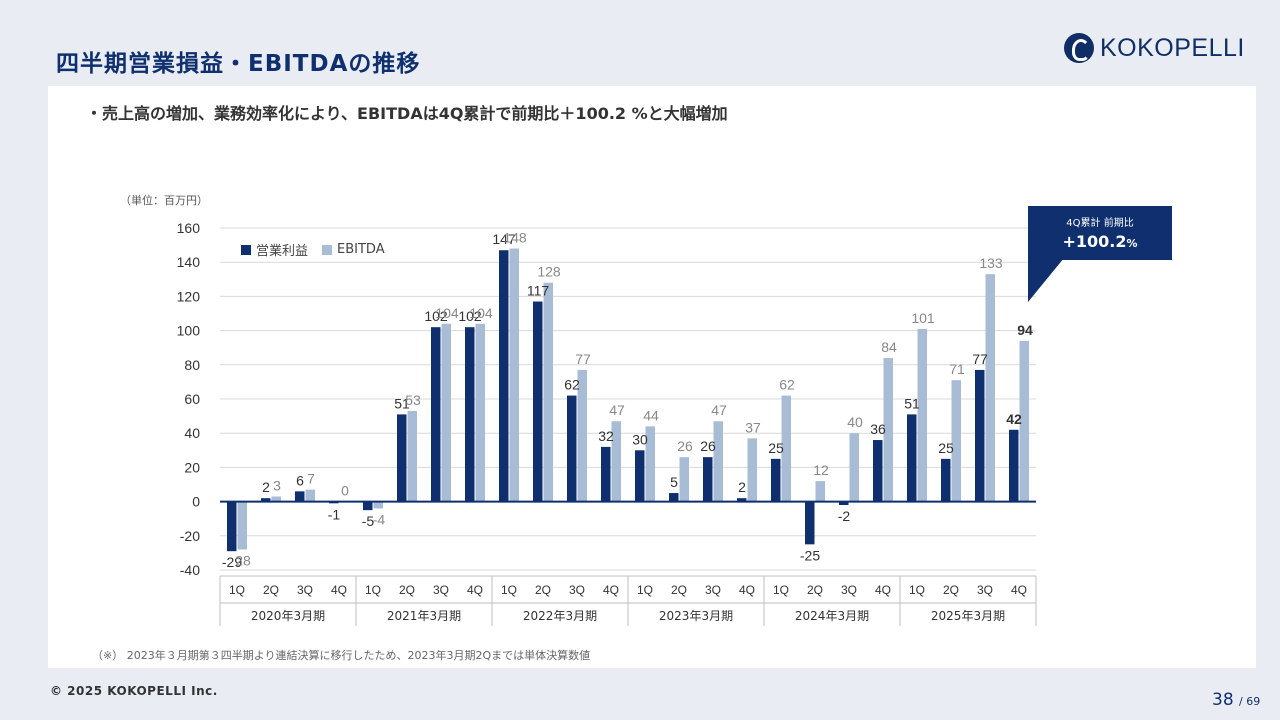 The width and height of the screenshot is (1280, 720). Describe the element at coordinates (957, 369) in the screenshot. I see `data-label-ebitda: 71` at that location.